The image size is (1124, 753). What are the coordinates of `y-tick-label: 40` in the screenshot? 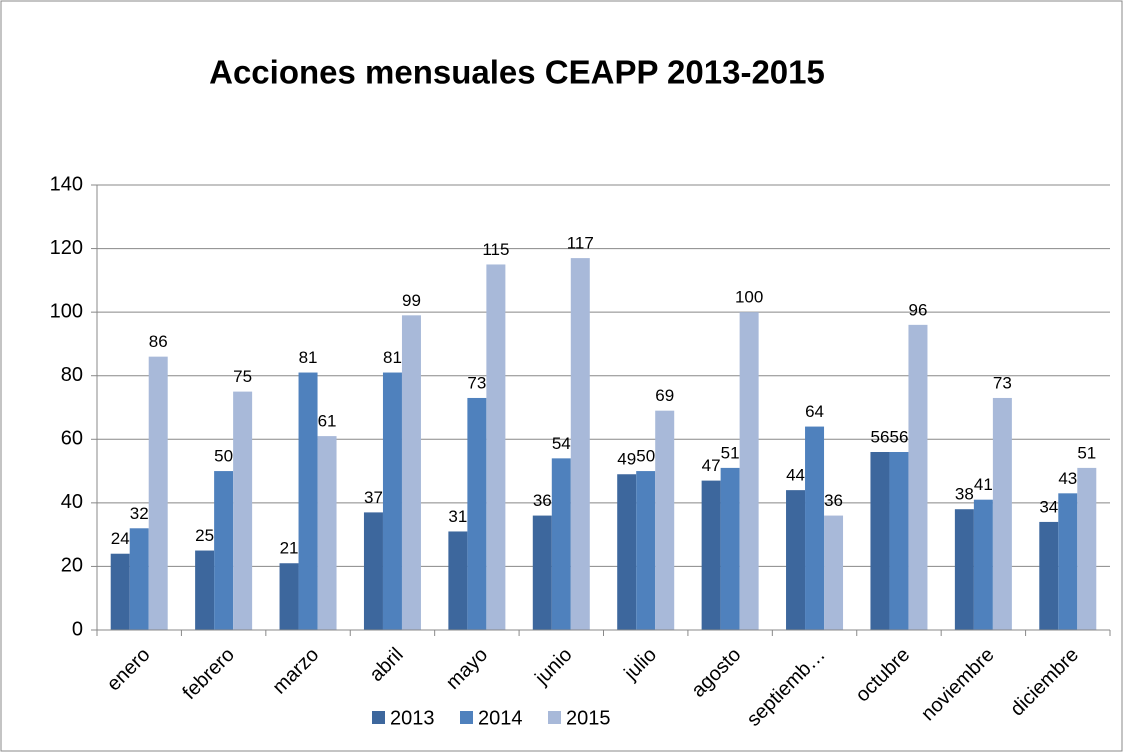 It's located at (72, 502).